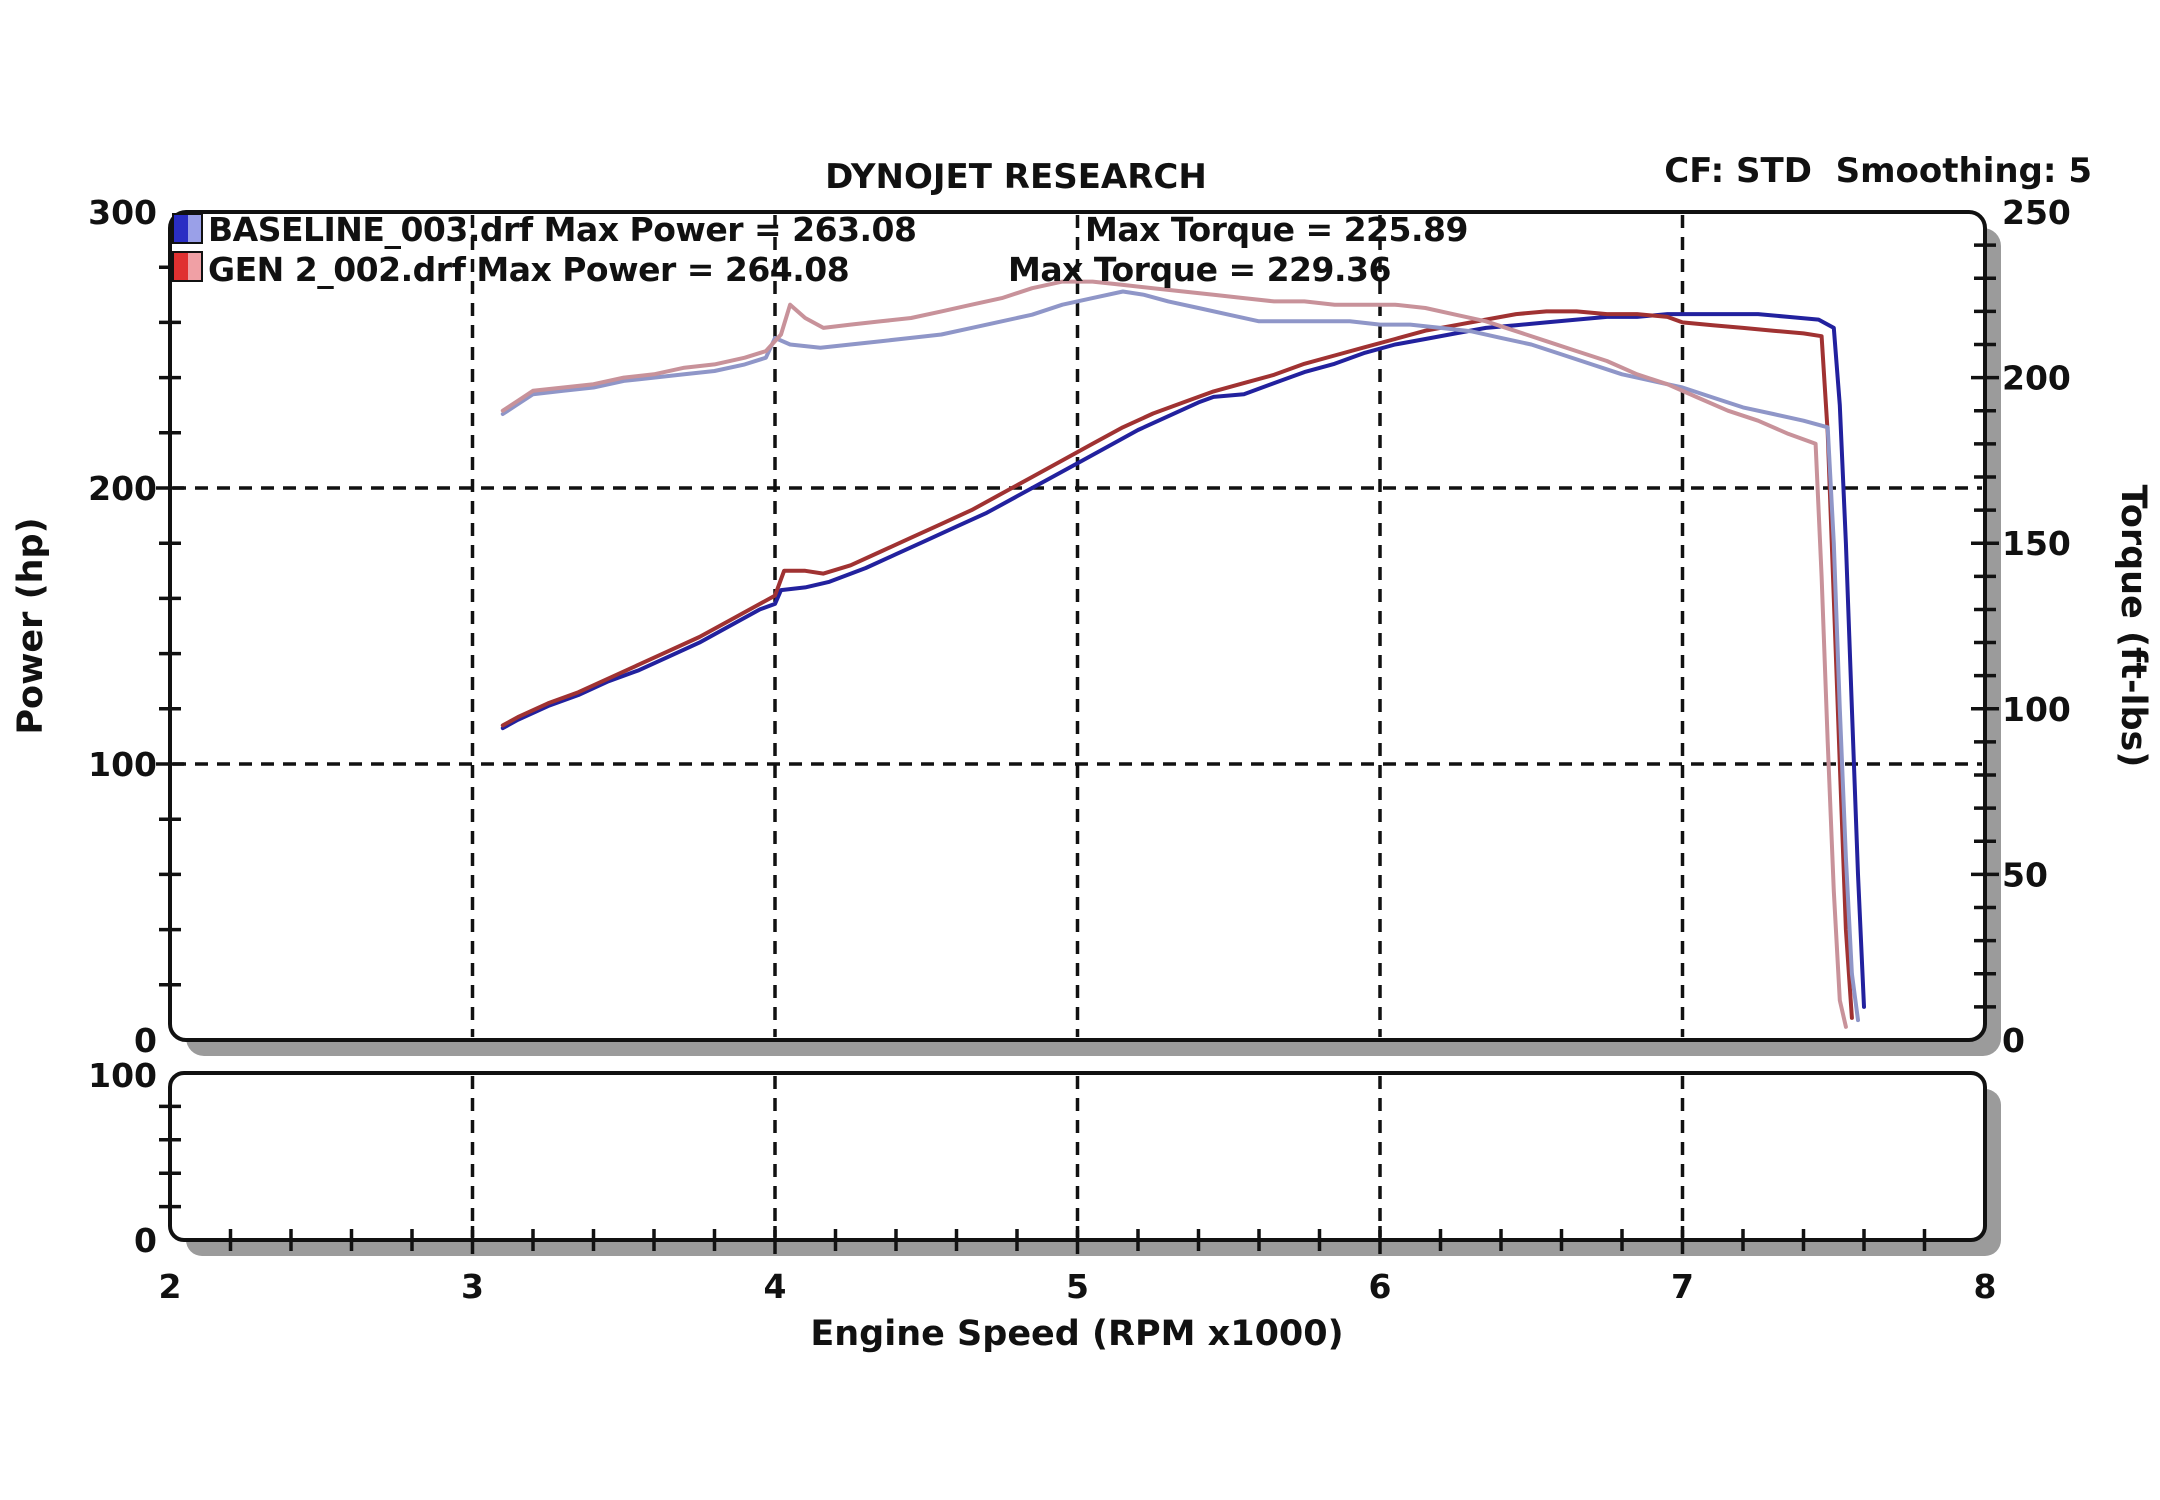  I want to click on power-axis-label-300: 300, so click(122, 212).